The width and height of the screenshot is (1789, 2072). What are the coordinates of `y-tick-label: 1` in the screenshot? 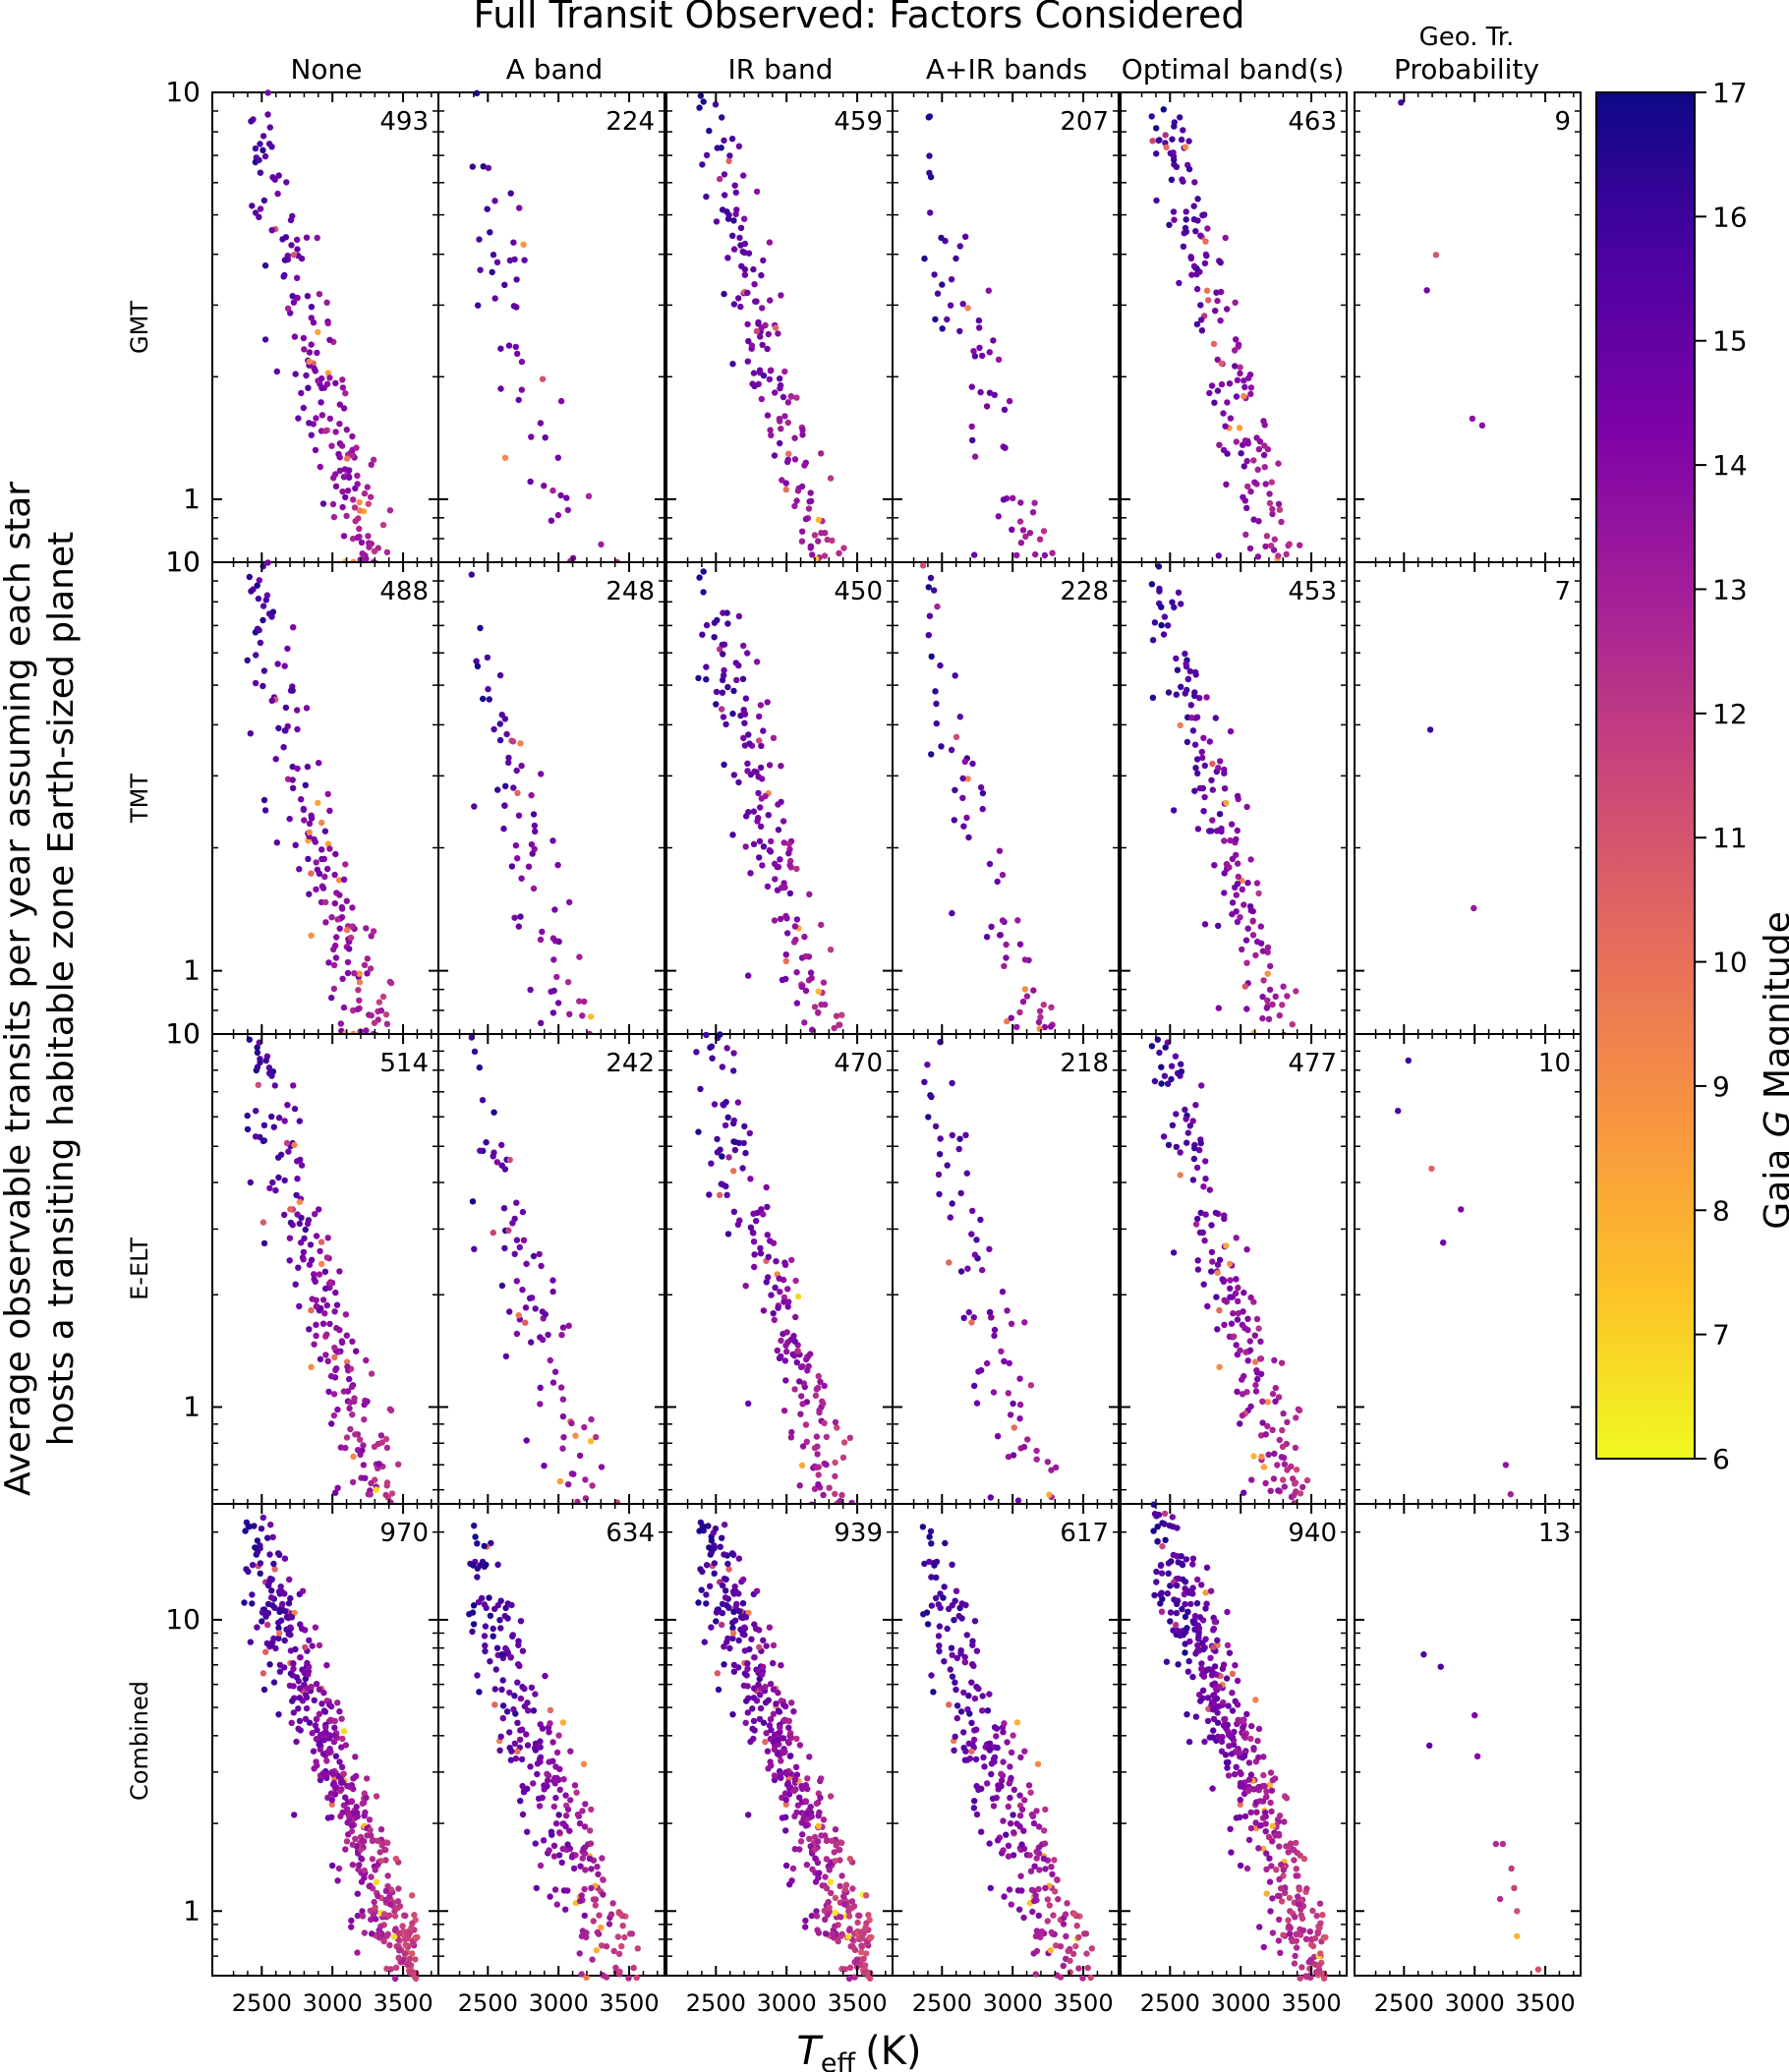 It's located at (192, 499).